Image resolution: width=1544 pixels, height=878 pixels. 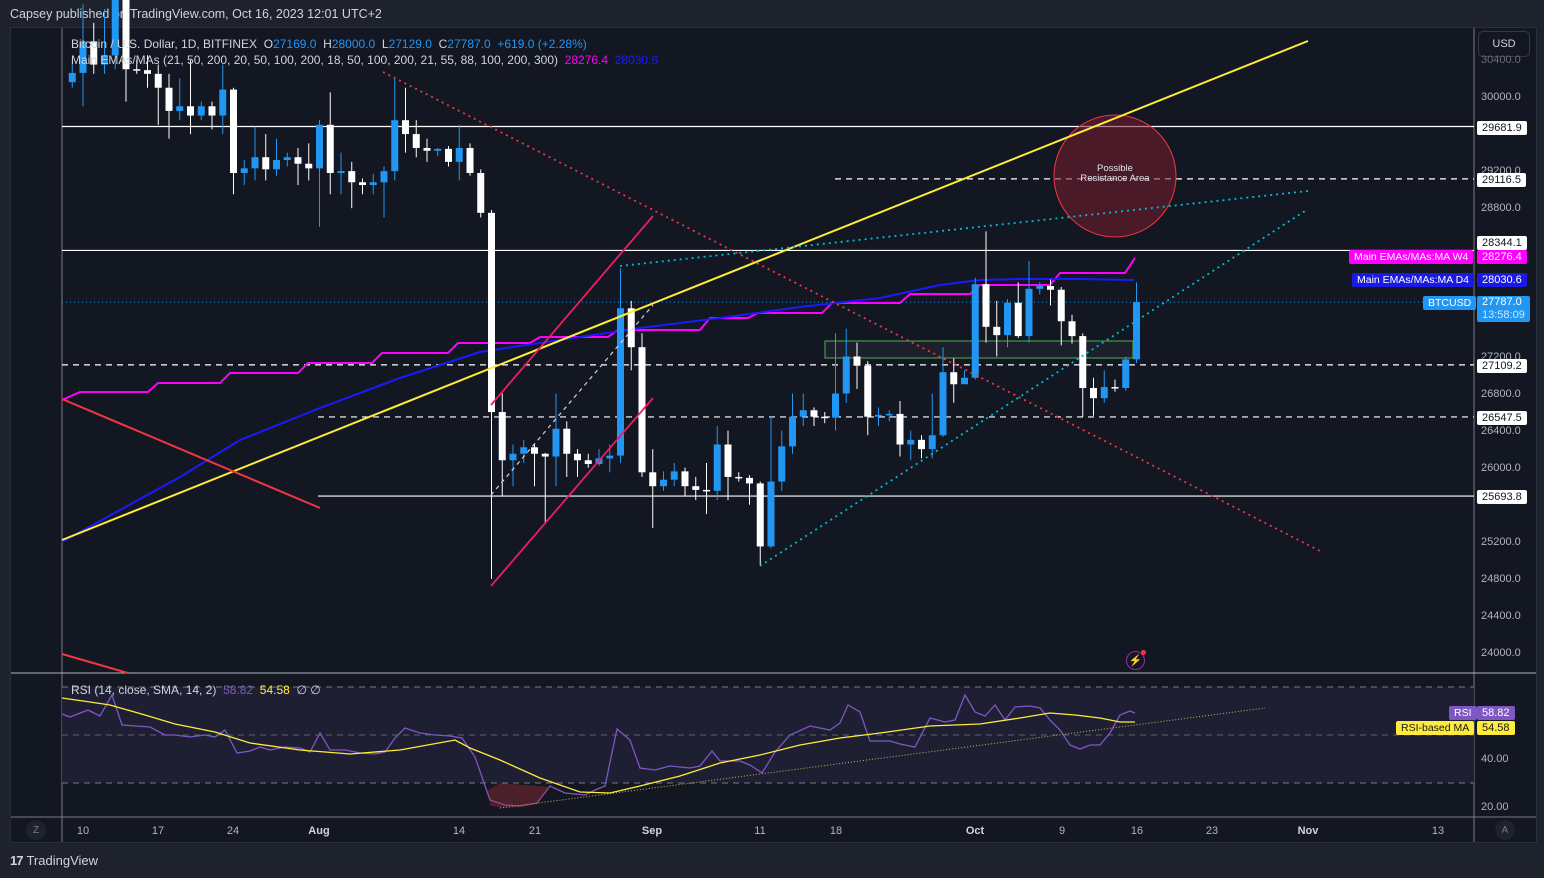 I want to click on level-label: 27109.2, so click(x=1502, y=366).